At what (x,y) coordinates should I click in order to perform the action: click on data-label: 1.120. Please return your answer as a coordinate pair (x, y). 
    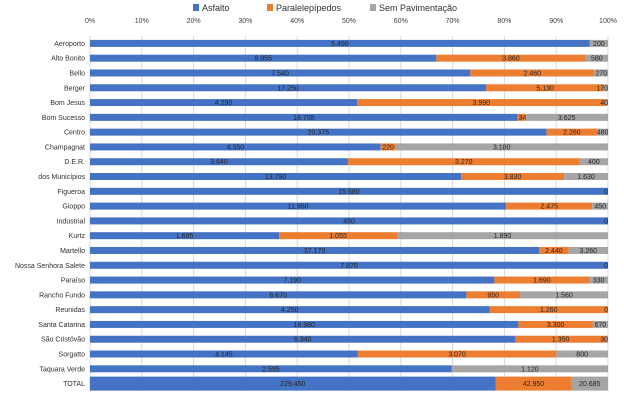
    Looking at the image, I should click on (530, 369).